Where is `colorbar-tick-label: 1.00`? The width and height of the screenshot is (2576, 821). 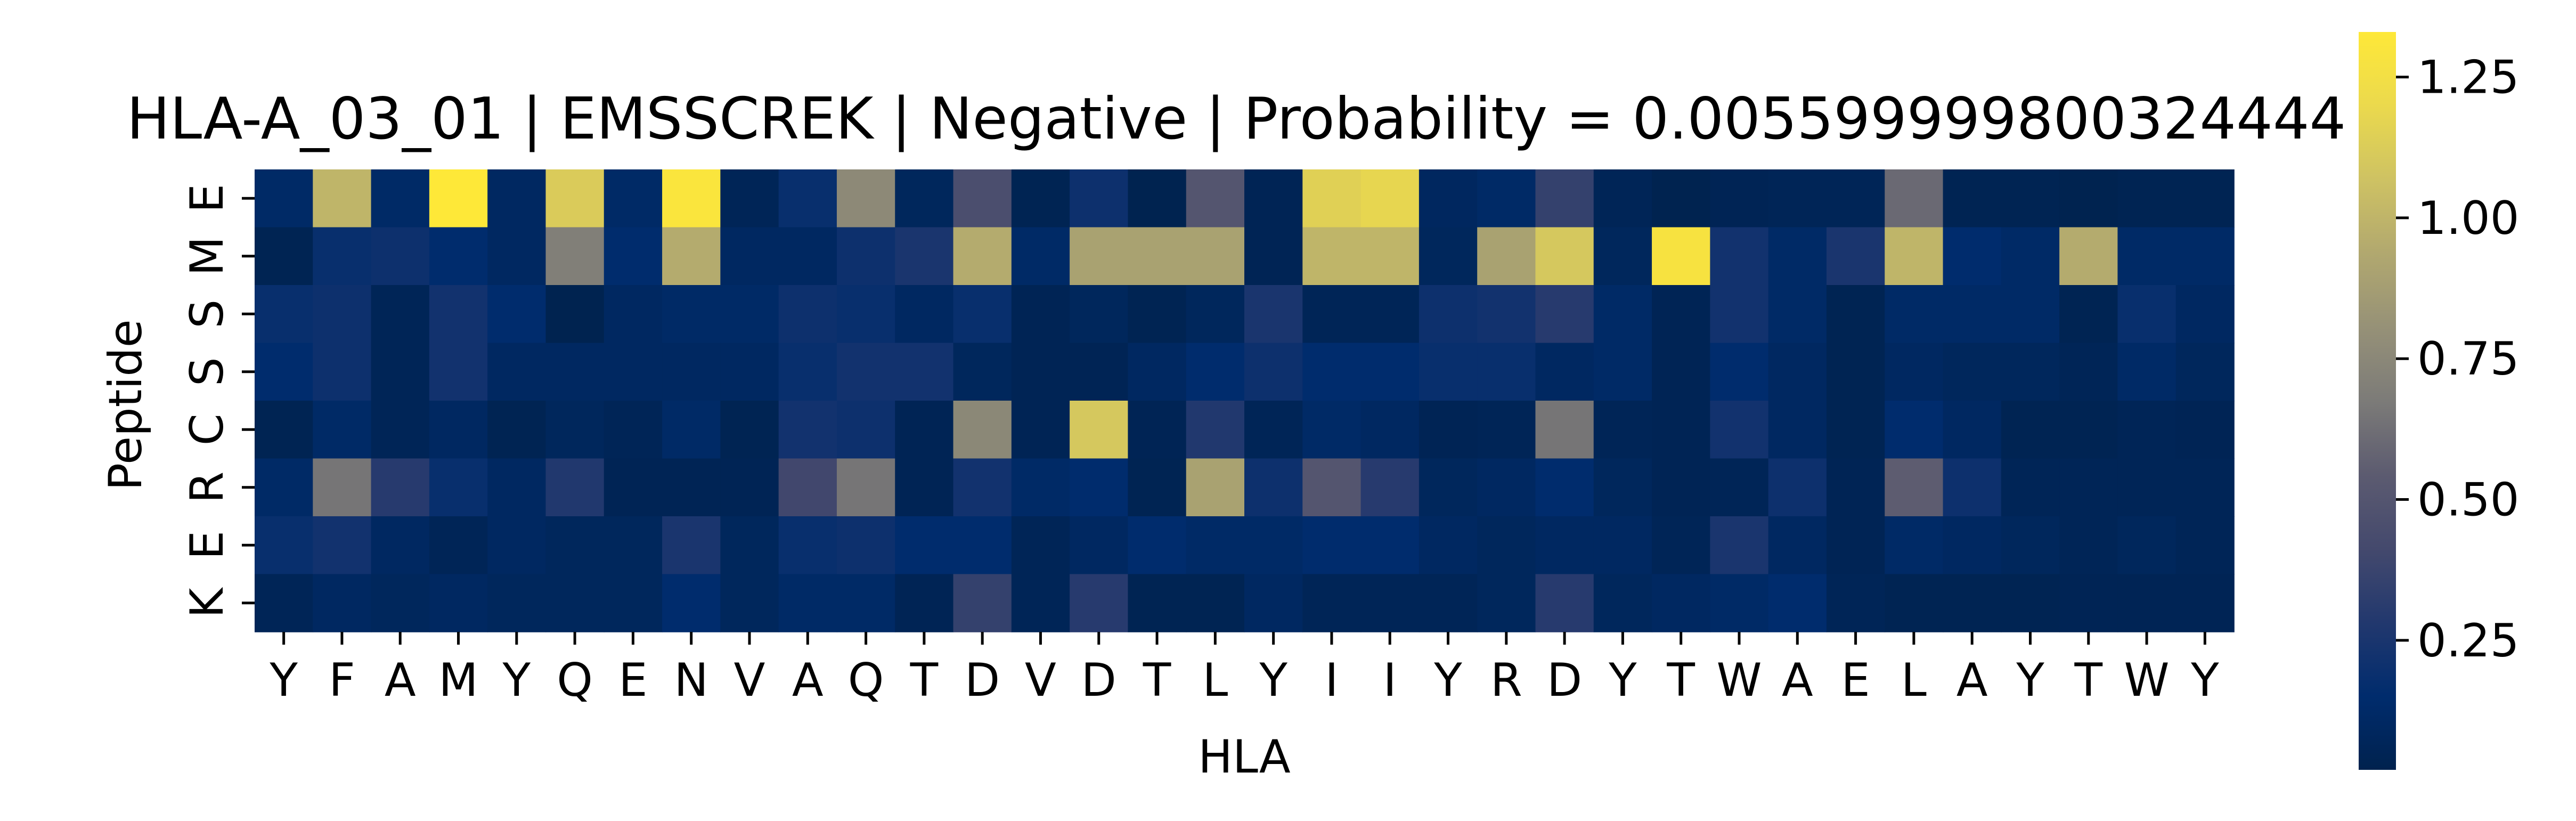 colorbar-tick-label: 1.00 is located at coordinates (2468, 218).